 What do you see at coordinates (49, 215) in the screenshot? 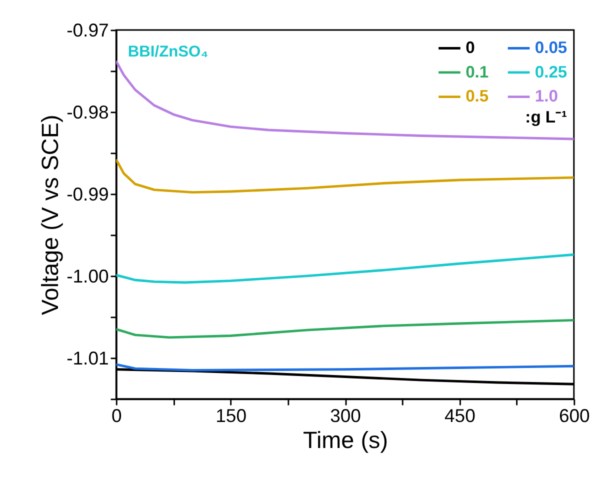
I see `y-axis-title: Voltage (V vs SCE)` at bounding box center [49, 215].